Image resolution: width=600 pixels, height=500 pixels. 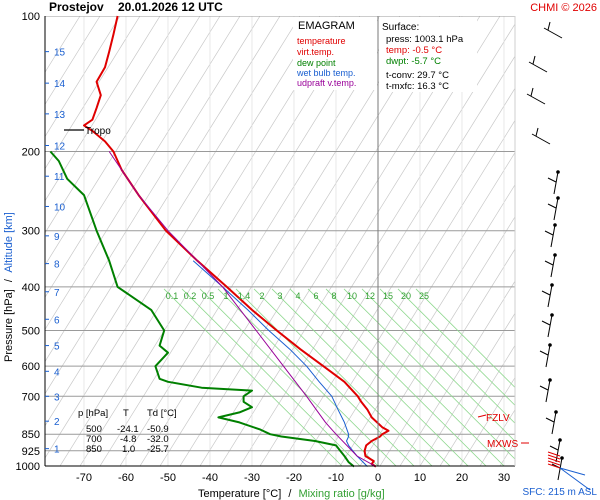 I want to click on level-table-header-t: T, so click(x=126, y=413).